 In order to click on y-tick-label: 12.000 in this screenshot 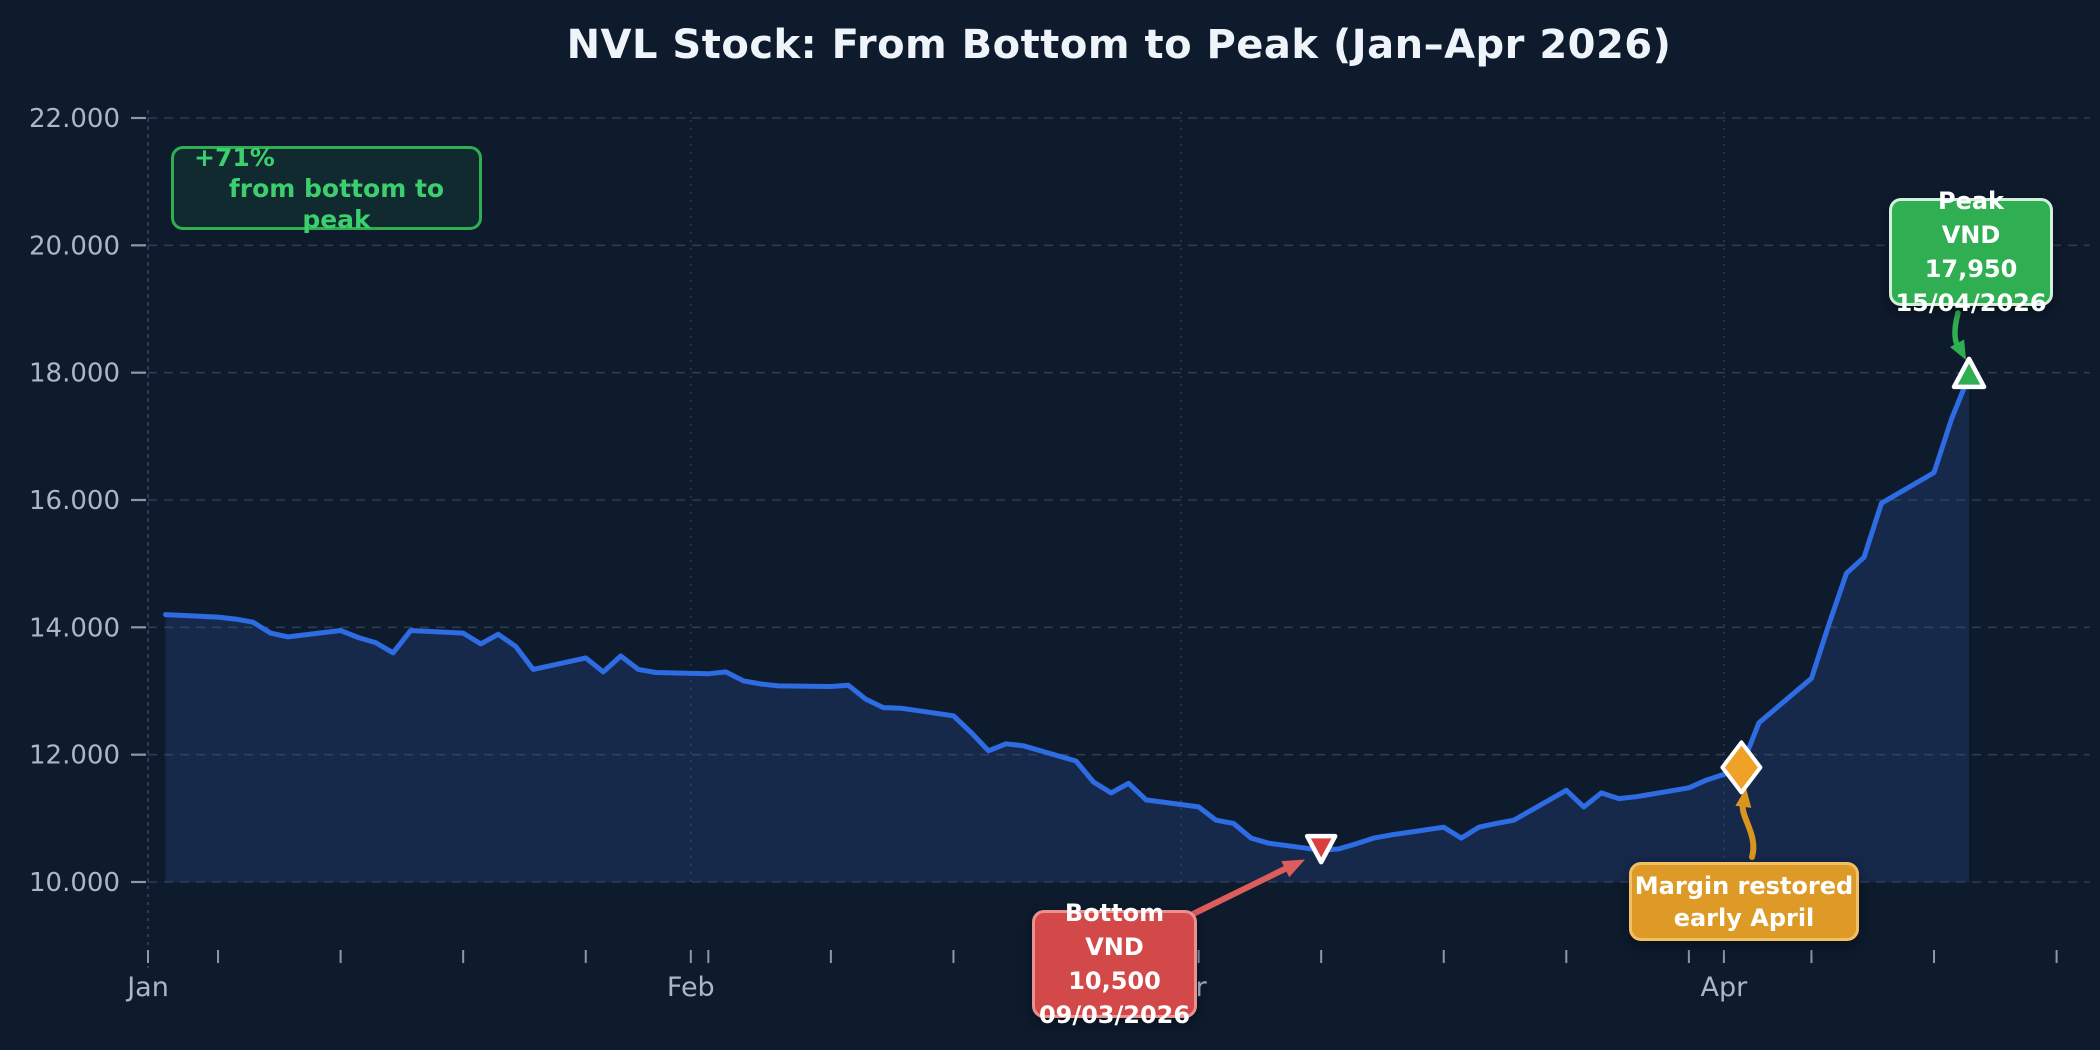, I will do `click(74, 756)`.